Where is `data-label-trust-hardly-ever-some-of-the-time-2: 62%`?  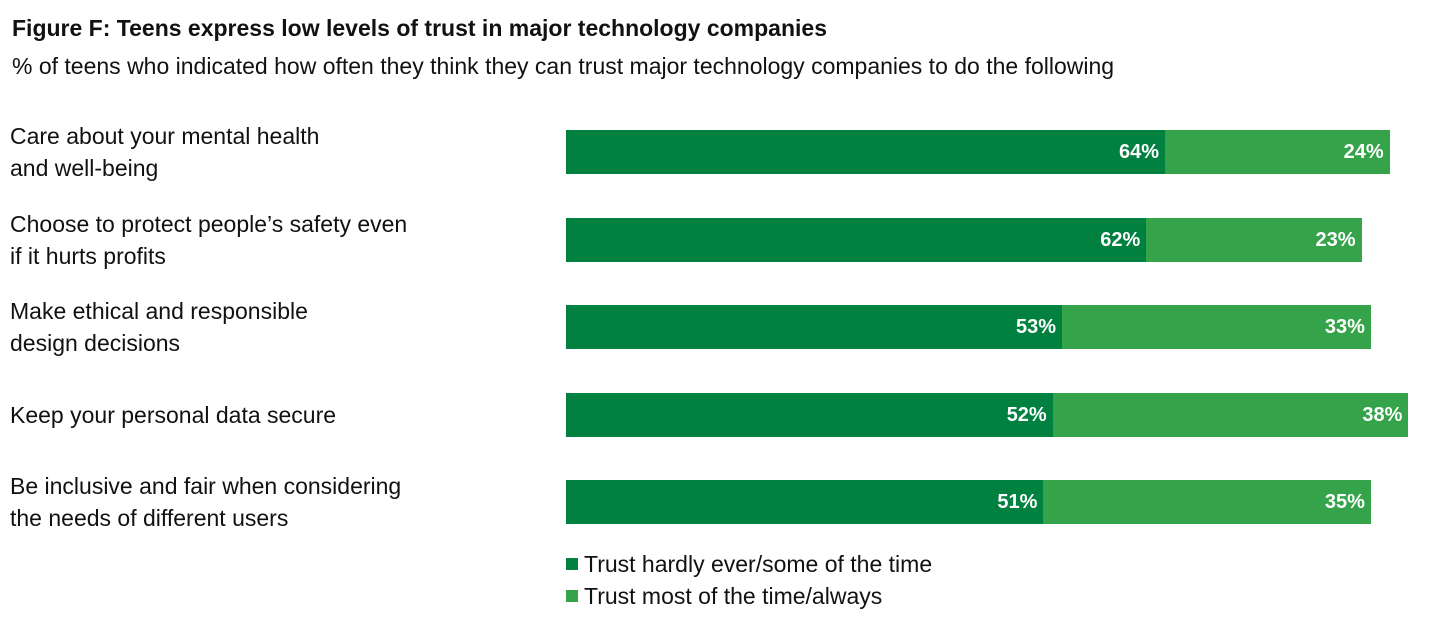 data-label-trust-hardly-ever-some-of-the-time-2: 62% is located at coordinates (1120, 239).